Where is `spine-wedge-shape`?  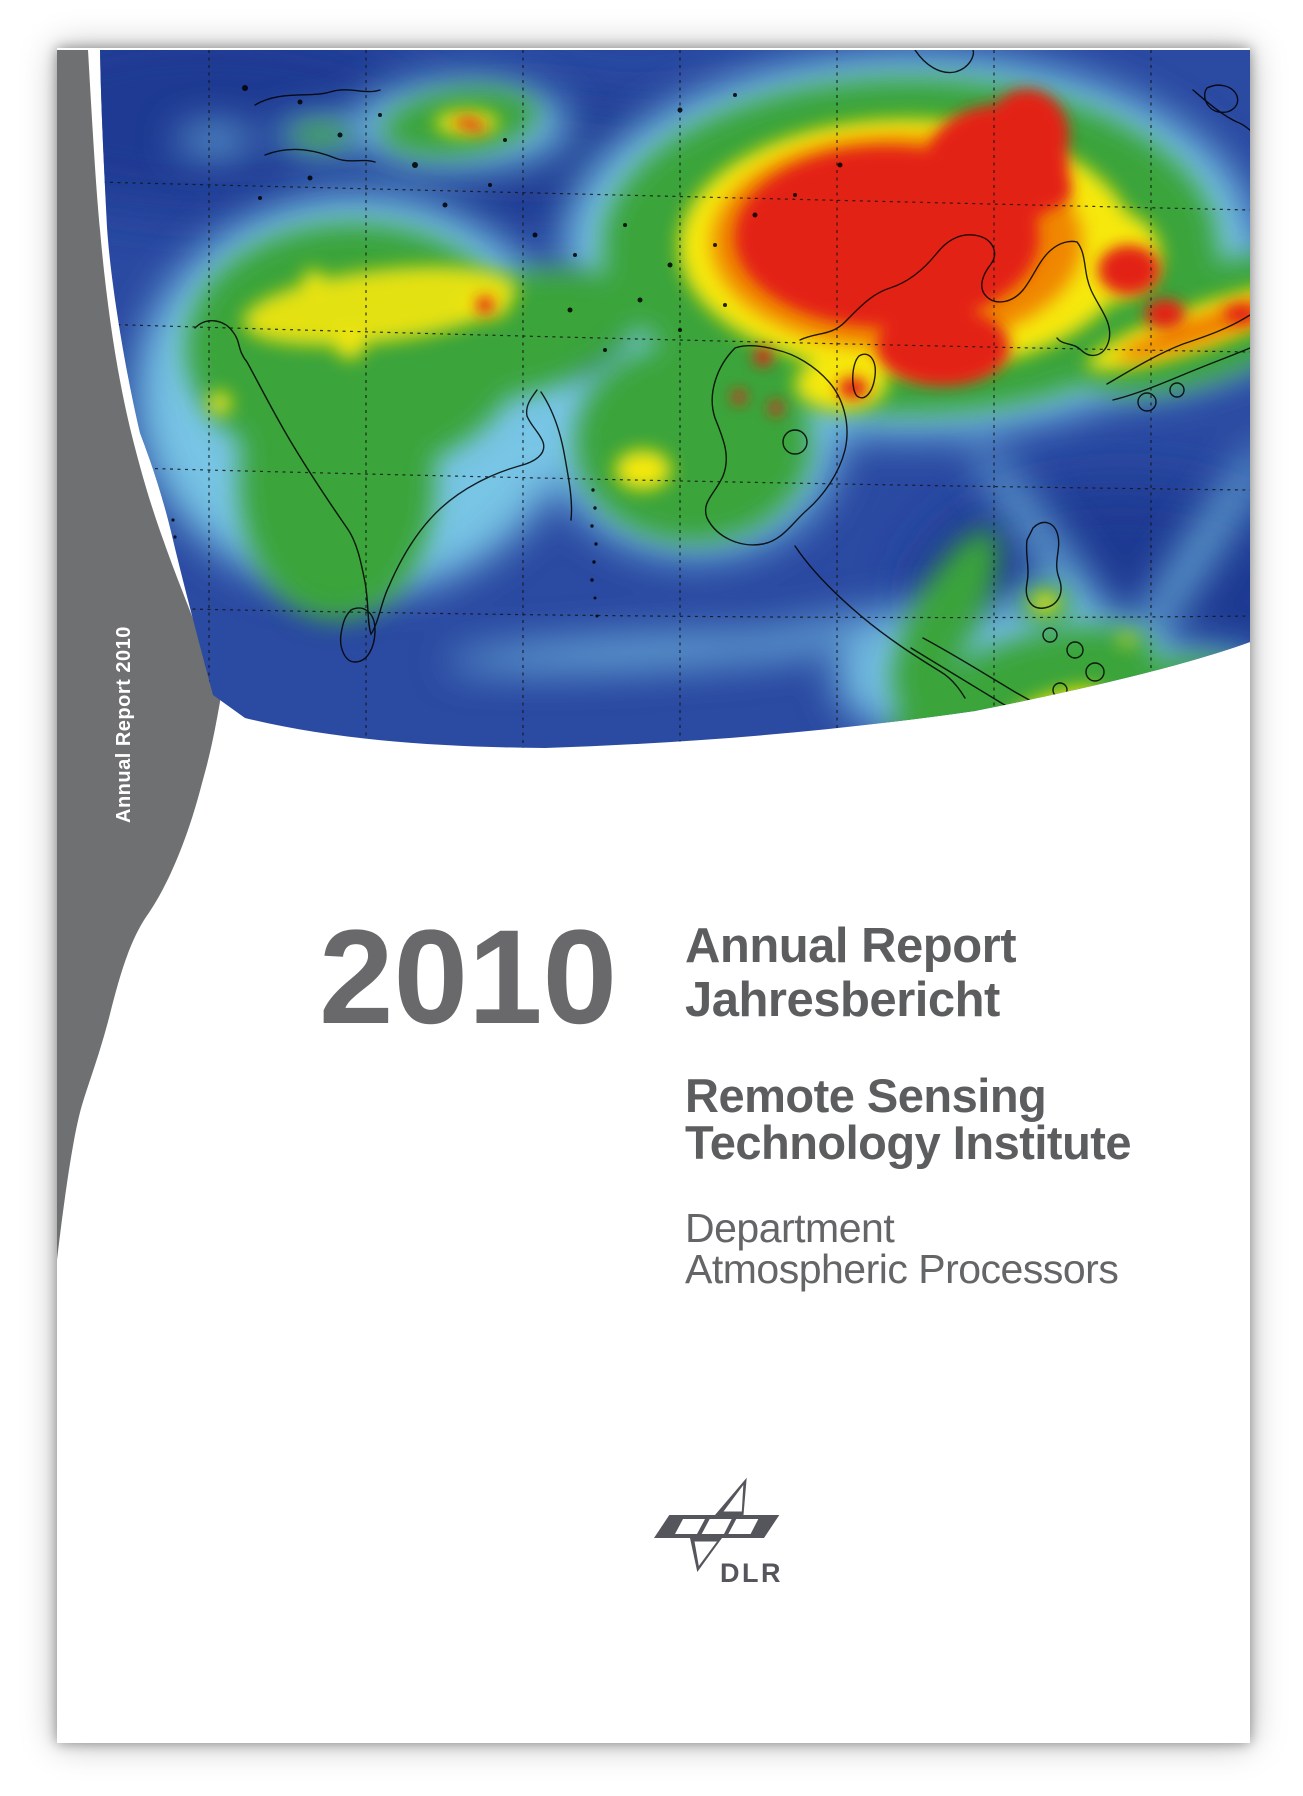
spine-wedge-shape is located at coordinates (139, 655).